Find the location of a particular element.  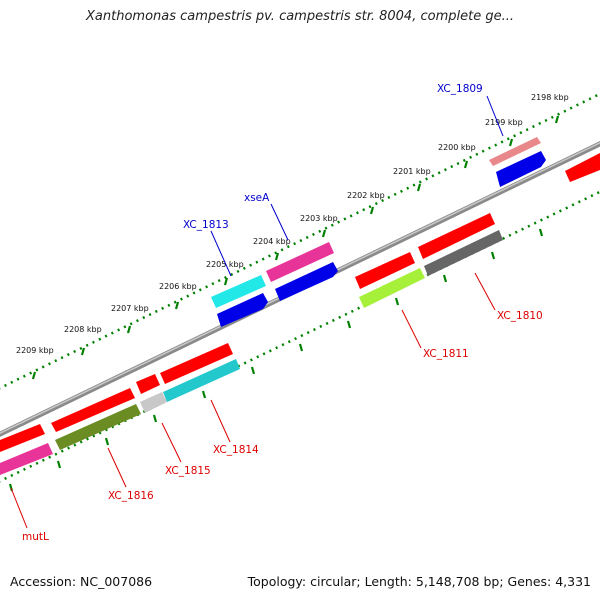

gene-label: XC_1811 is located at coordinates (446, 354).